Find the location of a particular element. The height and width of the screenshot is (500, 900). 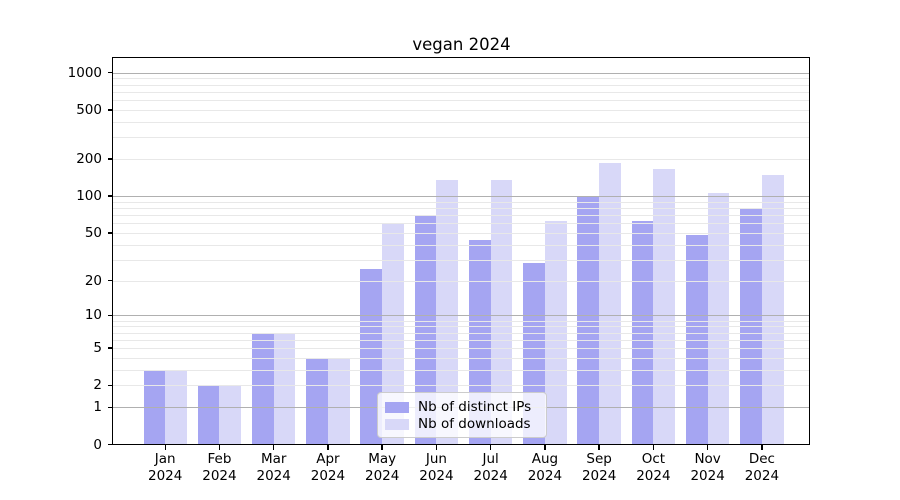

x-tick-label-May-2024: May 2024 is located at coordinates (382, 467).